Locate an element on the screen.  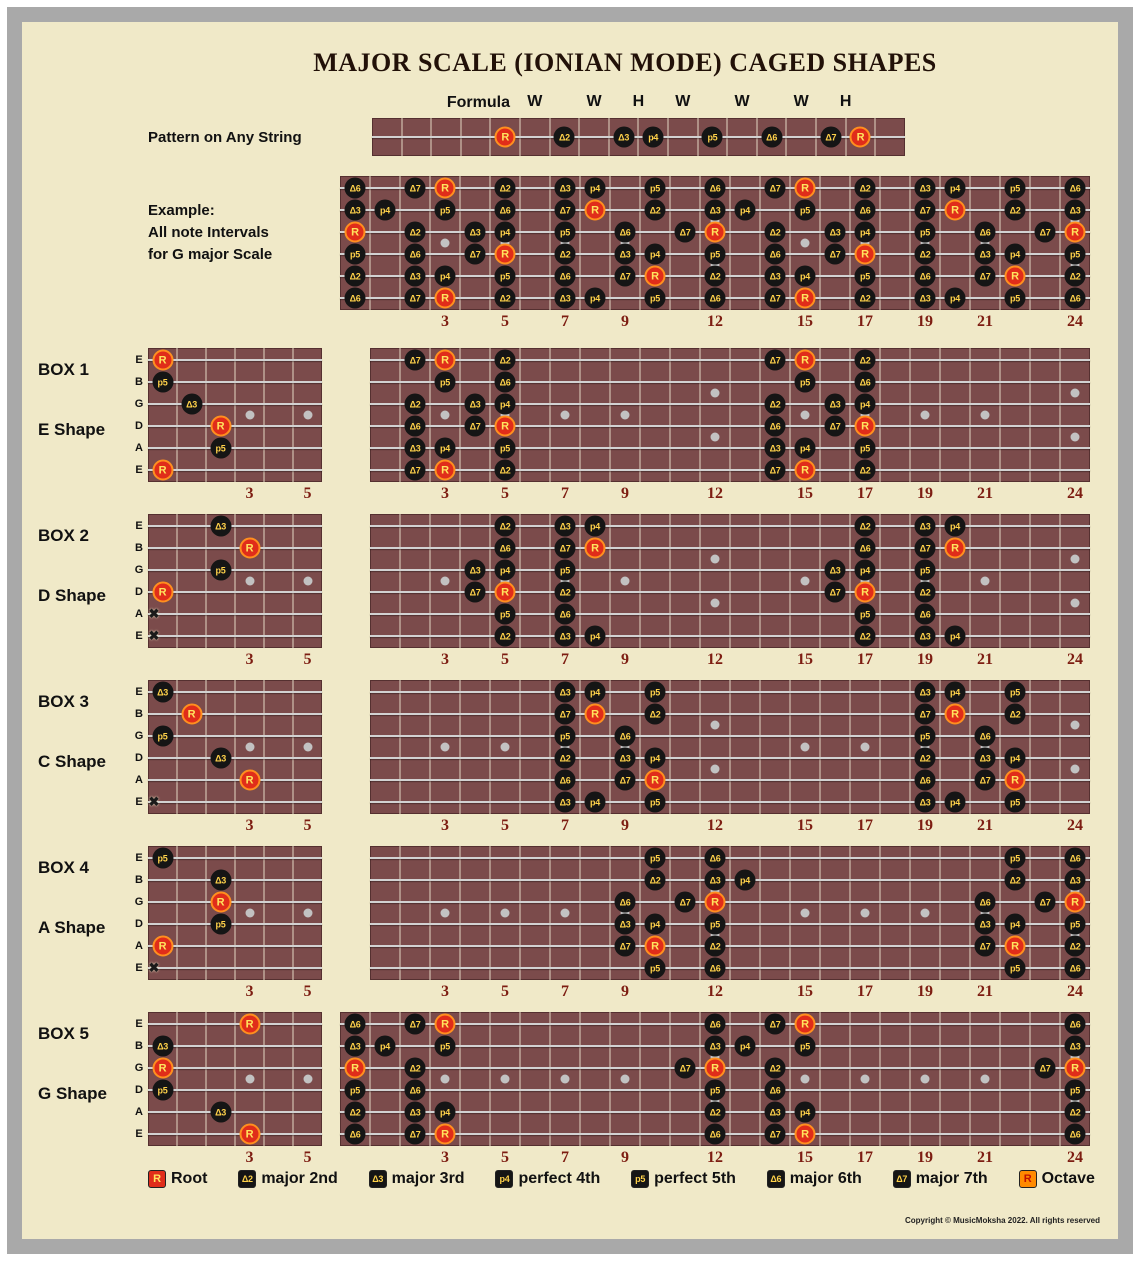
interval-legend-icon: Δ3 is located at coordinates (377, 1179).